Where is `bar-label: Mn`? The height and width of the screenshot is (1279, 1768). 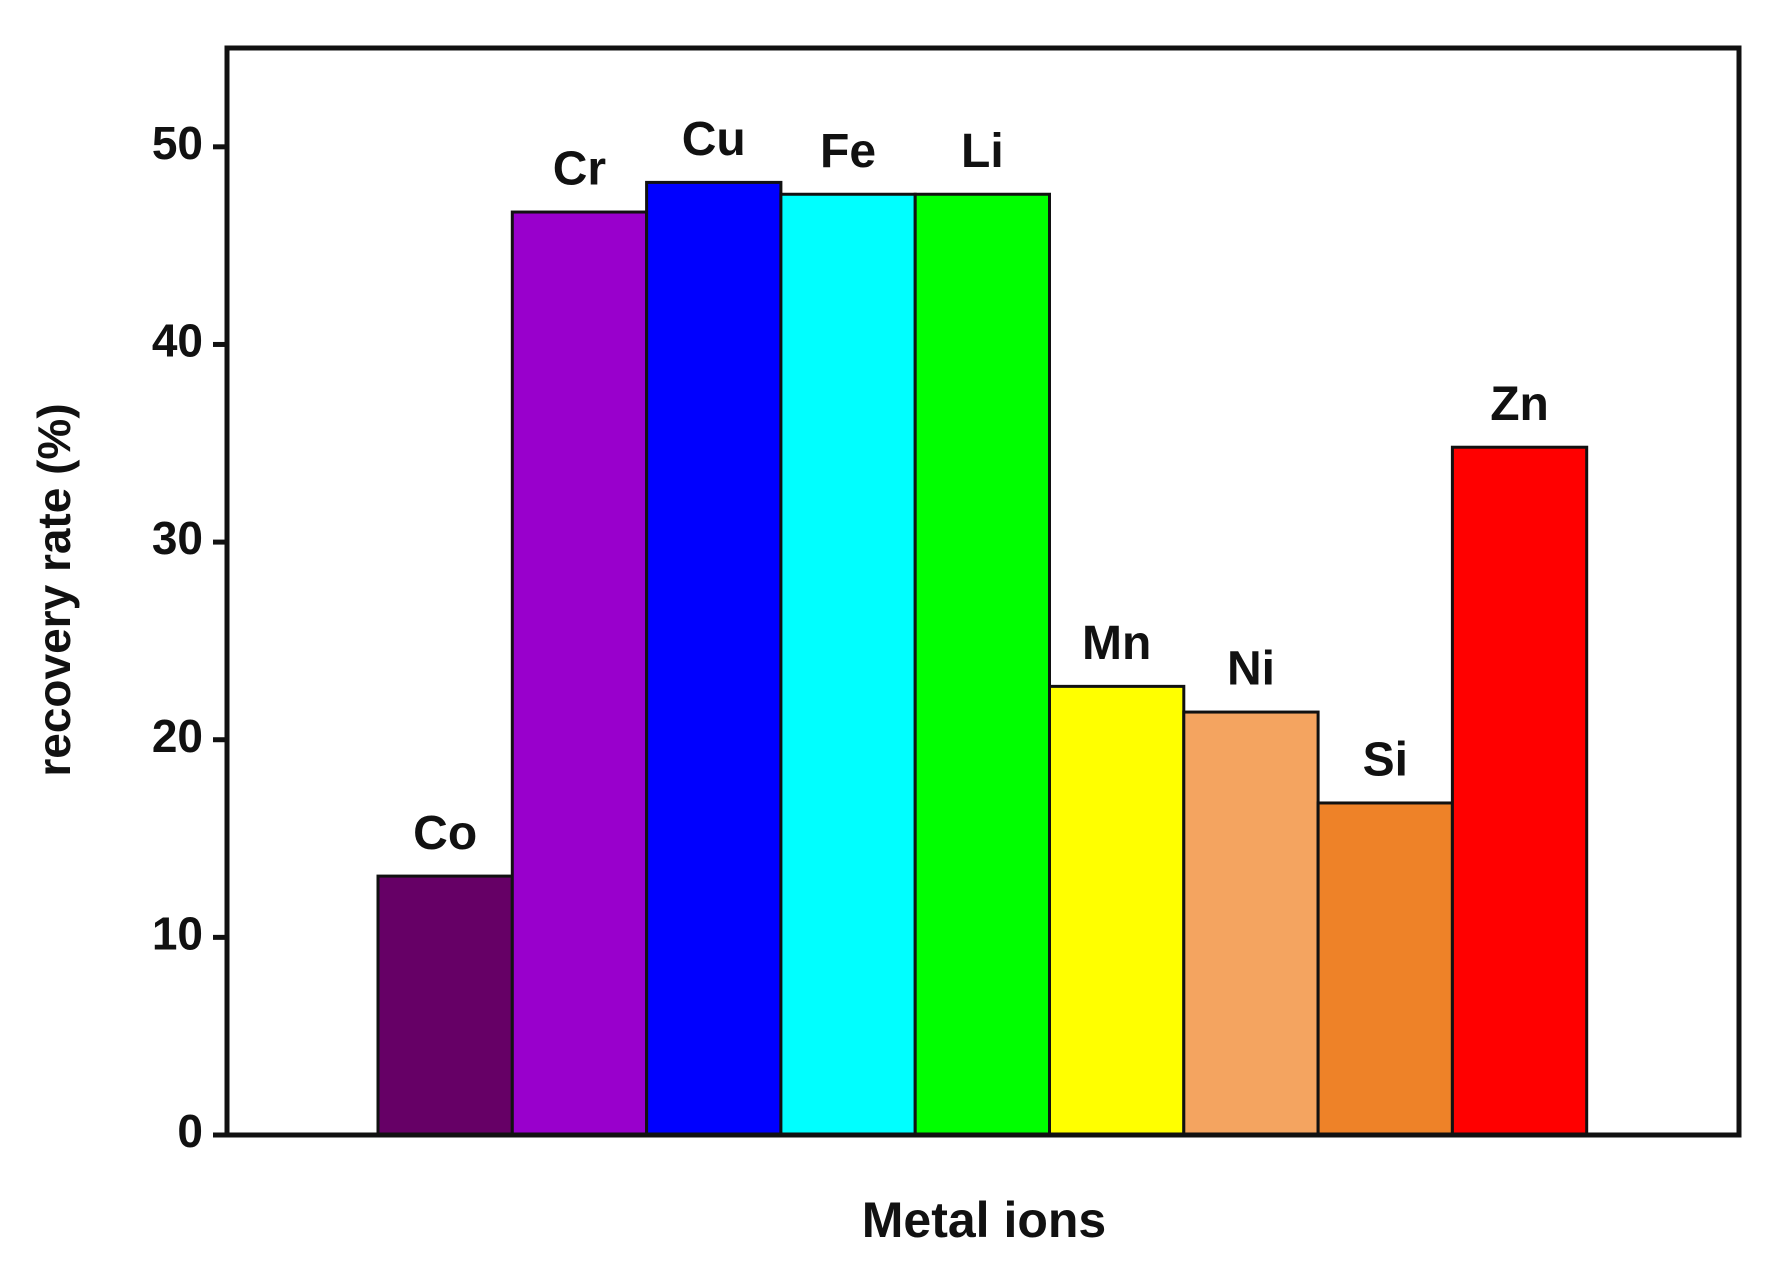 bar-label: Mn is located at coordinates (1116, 643).